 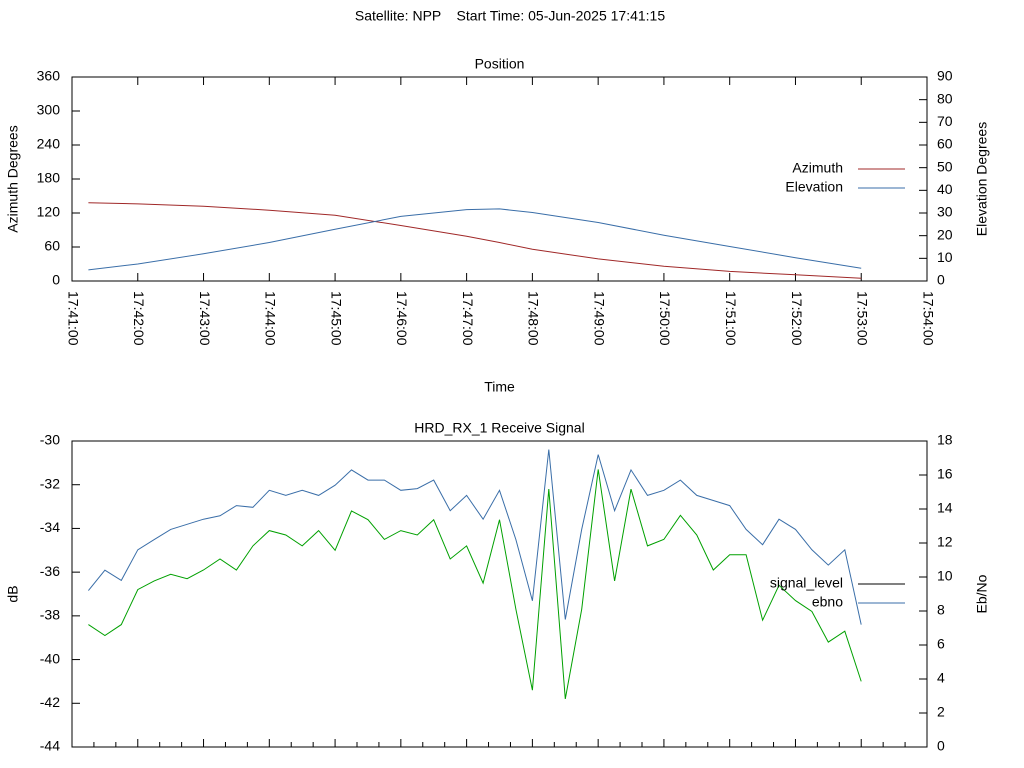 I want to click on x-tick-label: 17:53:00, so click(x=863, y=318).